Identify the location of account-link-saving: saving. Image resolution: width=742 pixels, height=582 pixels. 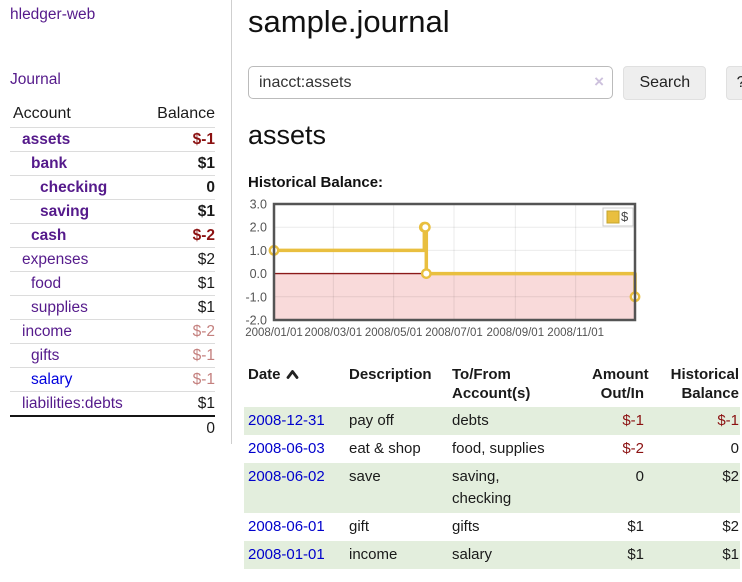
(65, 211).